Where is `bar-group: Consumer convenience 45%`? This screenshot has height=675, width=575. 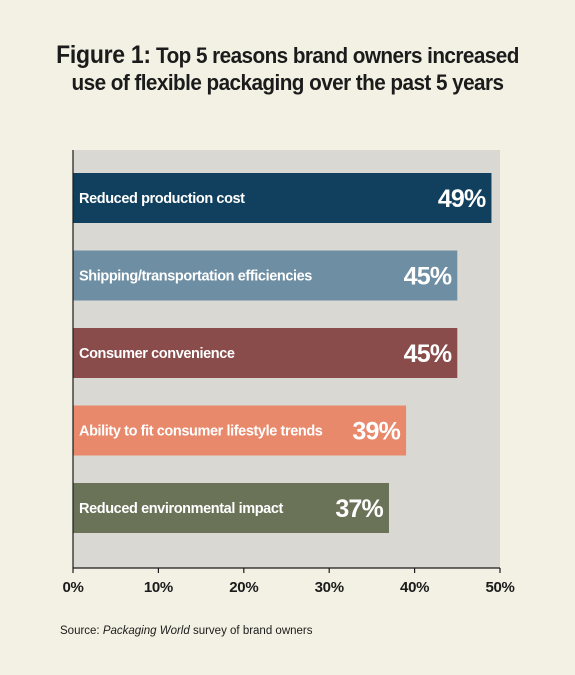 bar-group: Consumer convenience 45% is located at coordinates (265, 353).